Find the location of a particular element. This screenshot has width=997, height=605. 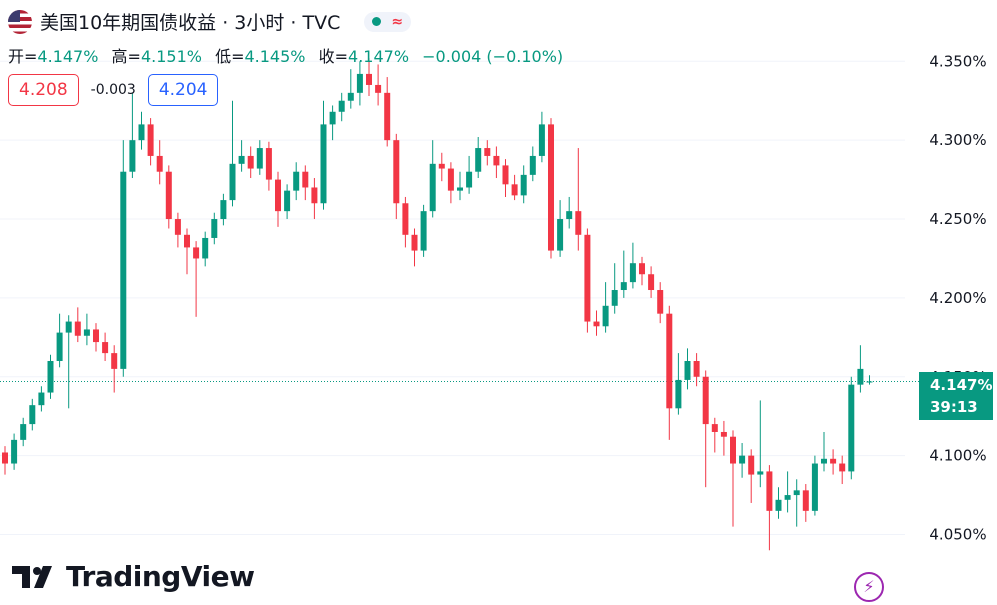

status-dot is located at coordinates (377, 21).